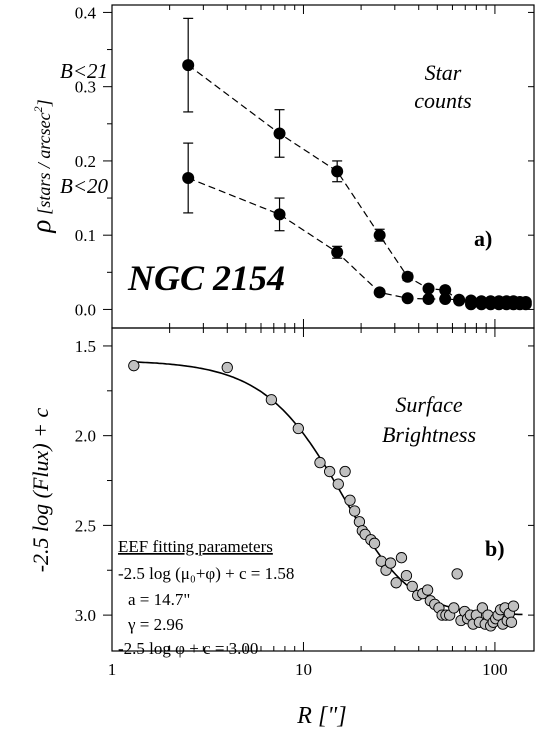 The image size is (540, 732). What do you see at coordinates (85, 525) in the screenshot?
I see `y-tick-label: 2.5` at bounding box center [85, 525].